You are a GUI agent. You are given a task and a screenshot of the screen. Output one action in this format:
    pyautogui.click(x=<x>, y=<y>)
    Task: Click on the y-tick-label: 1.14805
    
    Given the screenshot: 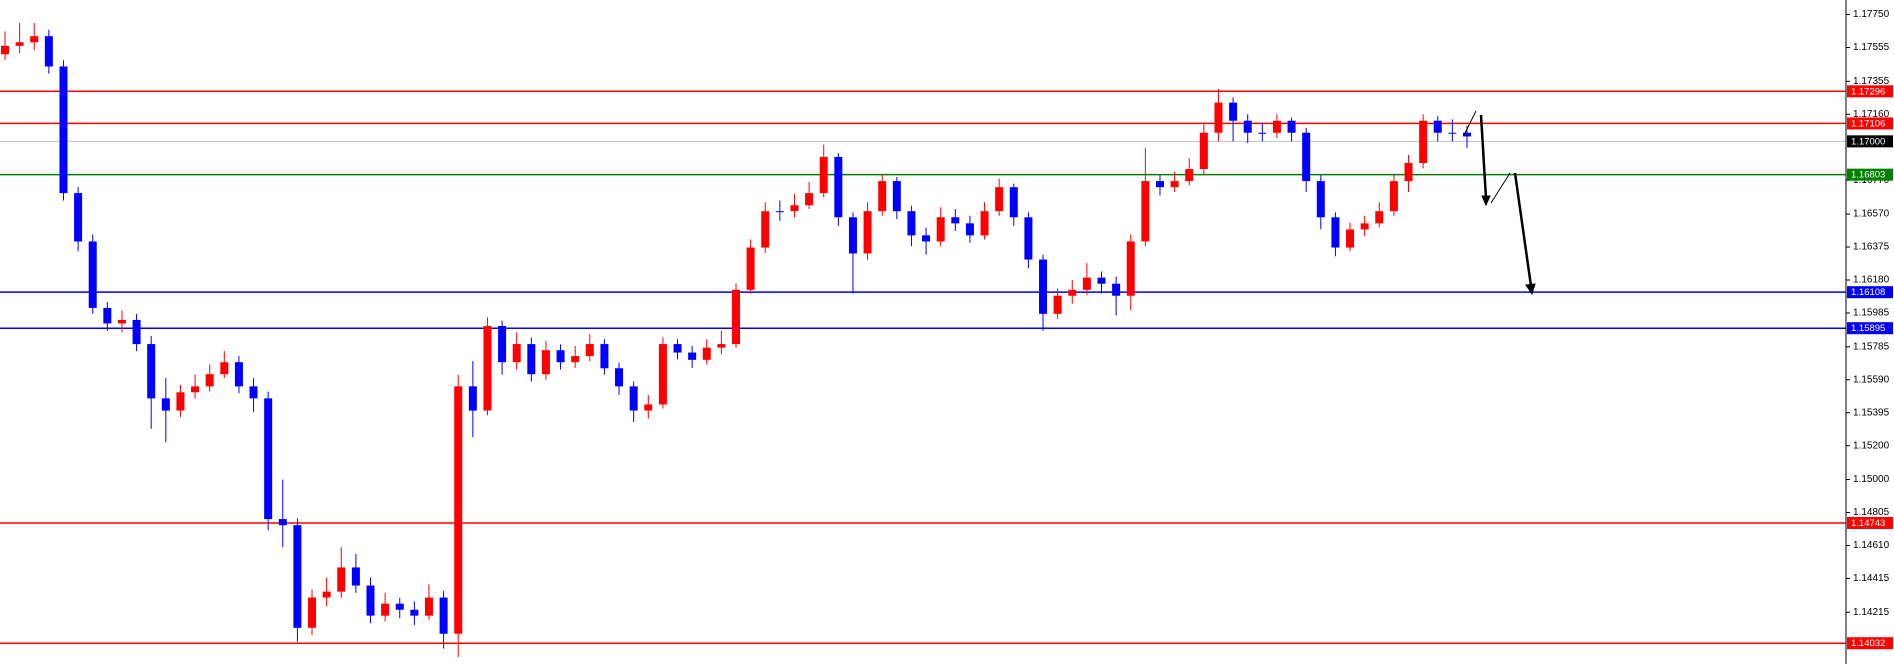 What is the action you would take?
    pyautogui.click(x=1871, y=512)
    